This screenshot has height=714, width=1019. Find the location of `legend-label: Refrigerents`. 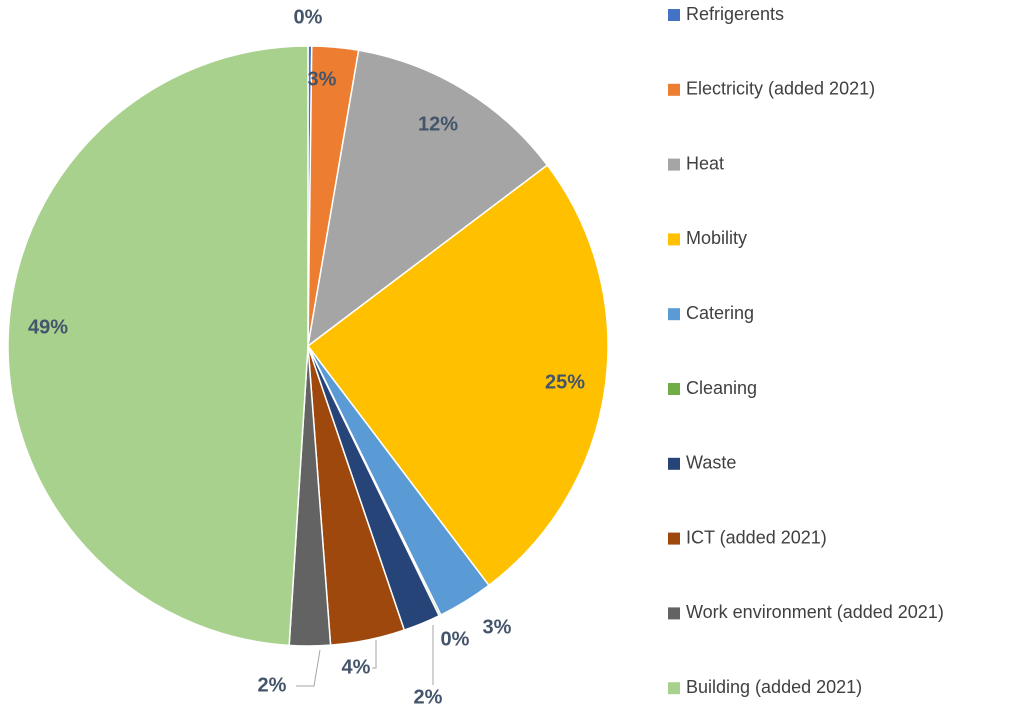

legend-label: Refrigerents is located at coordinates (735, 14).